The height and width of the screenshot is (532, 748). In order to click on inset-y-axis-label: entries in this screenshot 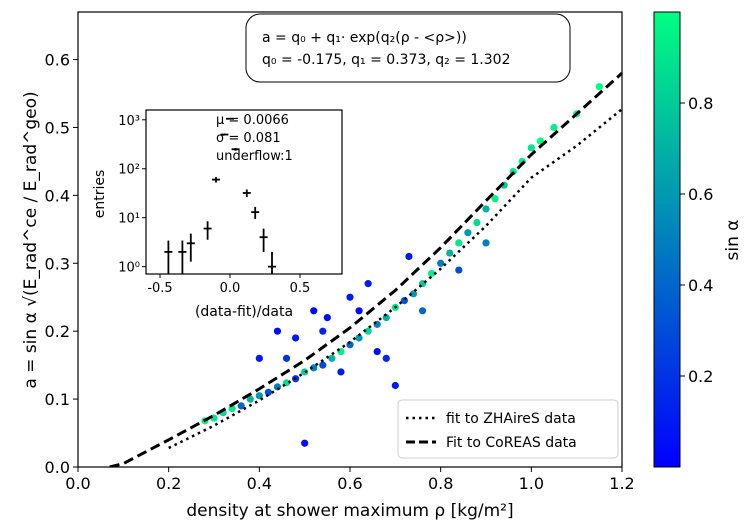, I will do `click(100, 194)`.